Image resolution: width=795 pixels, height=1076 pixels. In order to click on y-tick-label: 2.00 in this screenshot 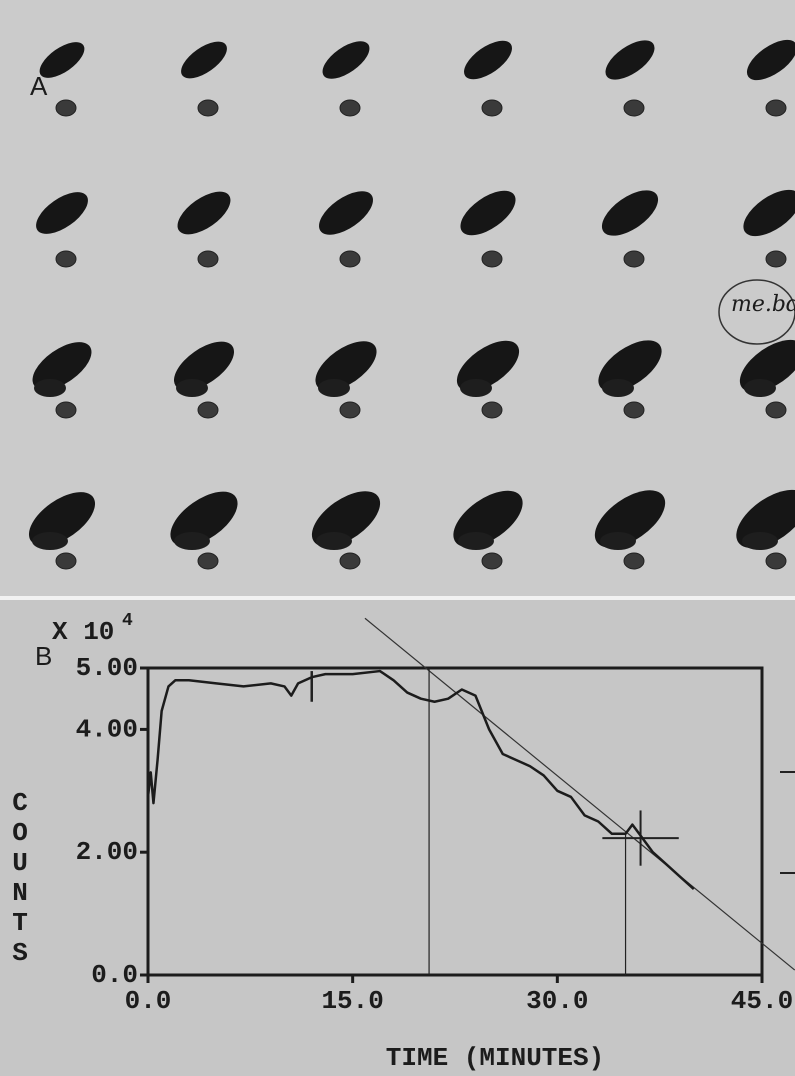, I will do `click(107, 852)`.